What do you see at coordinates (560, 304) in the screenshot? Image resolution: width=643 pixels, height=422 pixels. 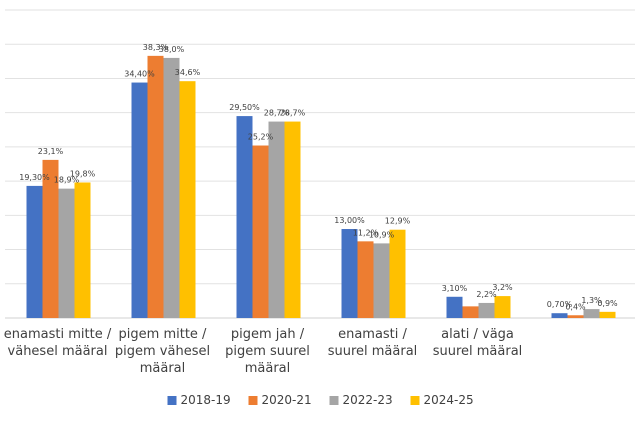 I see `data-label: 0,70%` at bounding box center [560, 304].